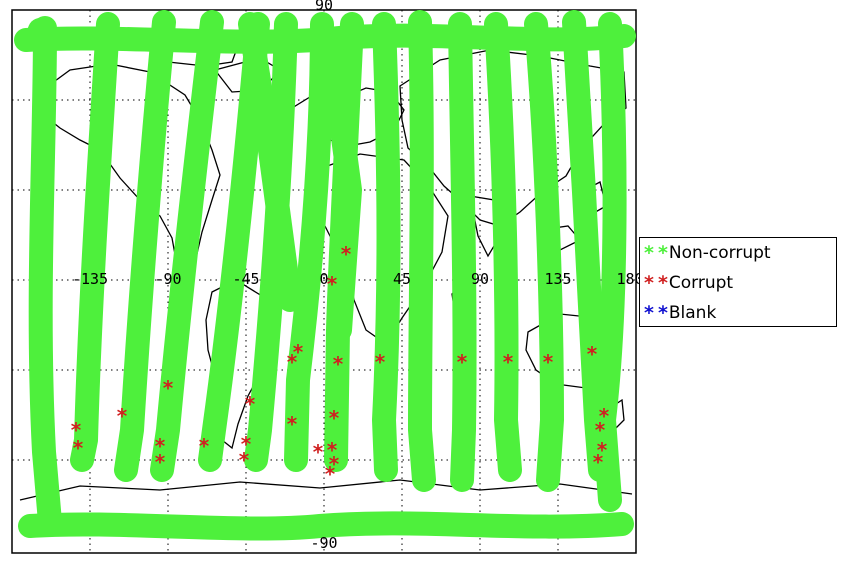 The image size is (842, 563). Describe the element at coordinates (324, 7) in the screenshot. I see `top-latitude-label: 90` at that location.